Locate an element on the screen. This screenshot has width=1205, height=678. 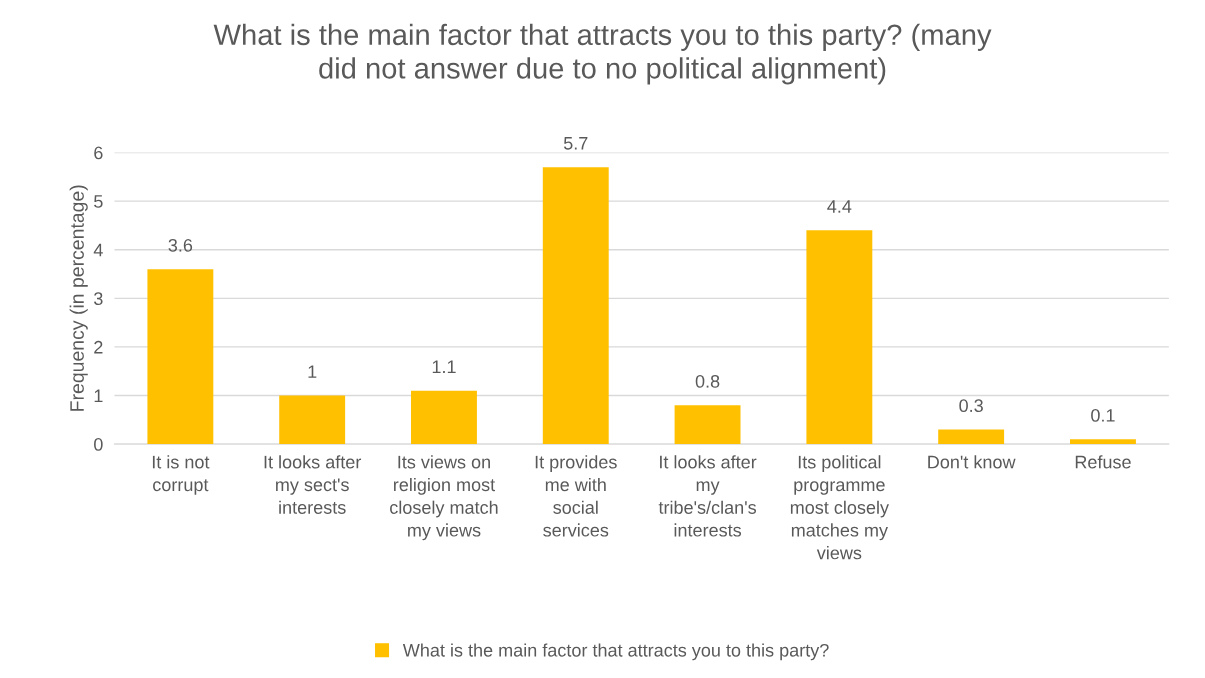
data-label: 1 is located at coordinates (312, 371).